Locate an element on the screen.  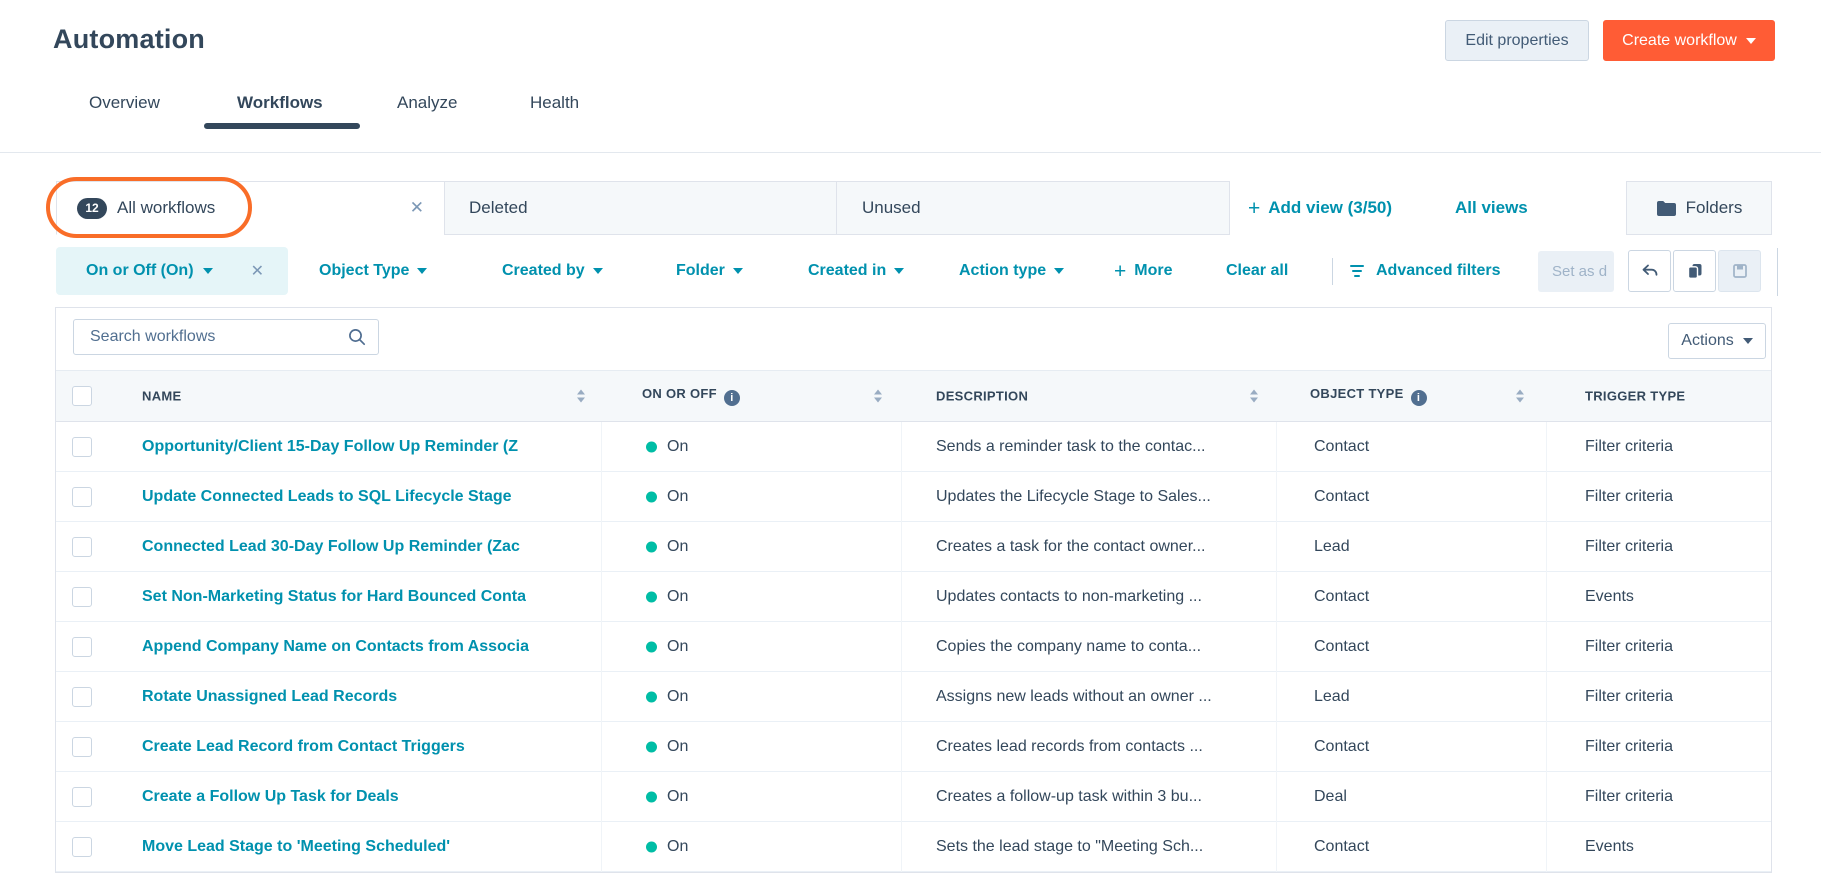
advanced-filters-link: Advanced filters is located at coordinates (1425, 271).